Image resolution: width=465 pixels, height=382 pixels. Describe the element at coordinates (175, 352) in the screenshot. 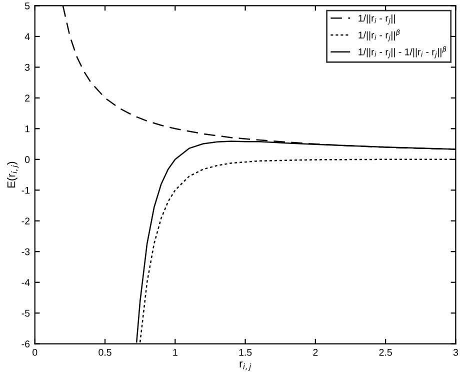

I see `x-tick-label: 1` at that location.